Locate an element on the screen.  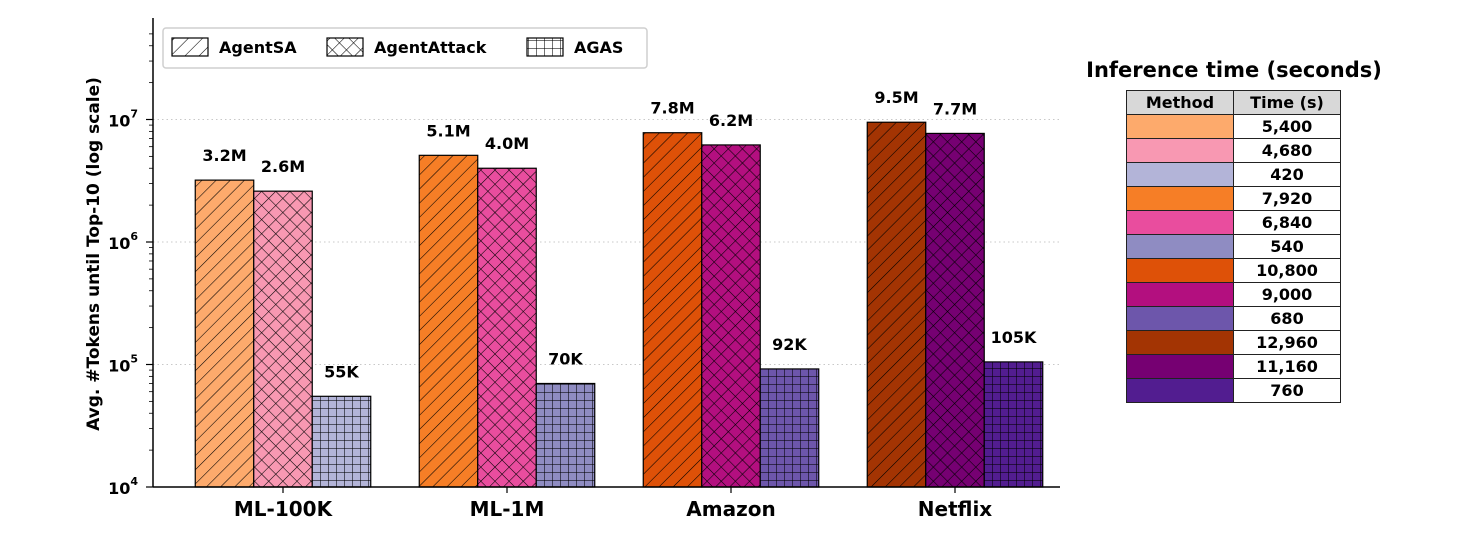
y-tick-labels: 10⁴ 10⁵ 10⁶ 10⁷ is located at coordinates (130, 265).